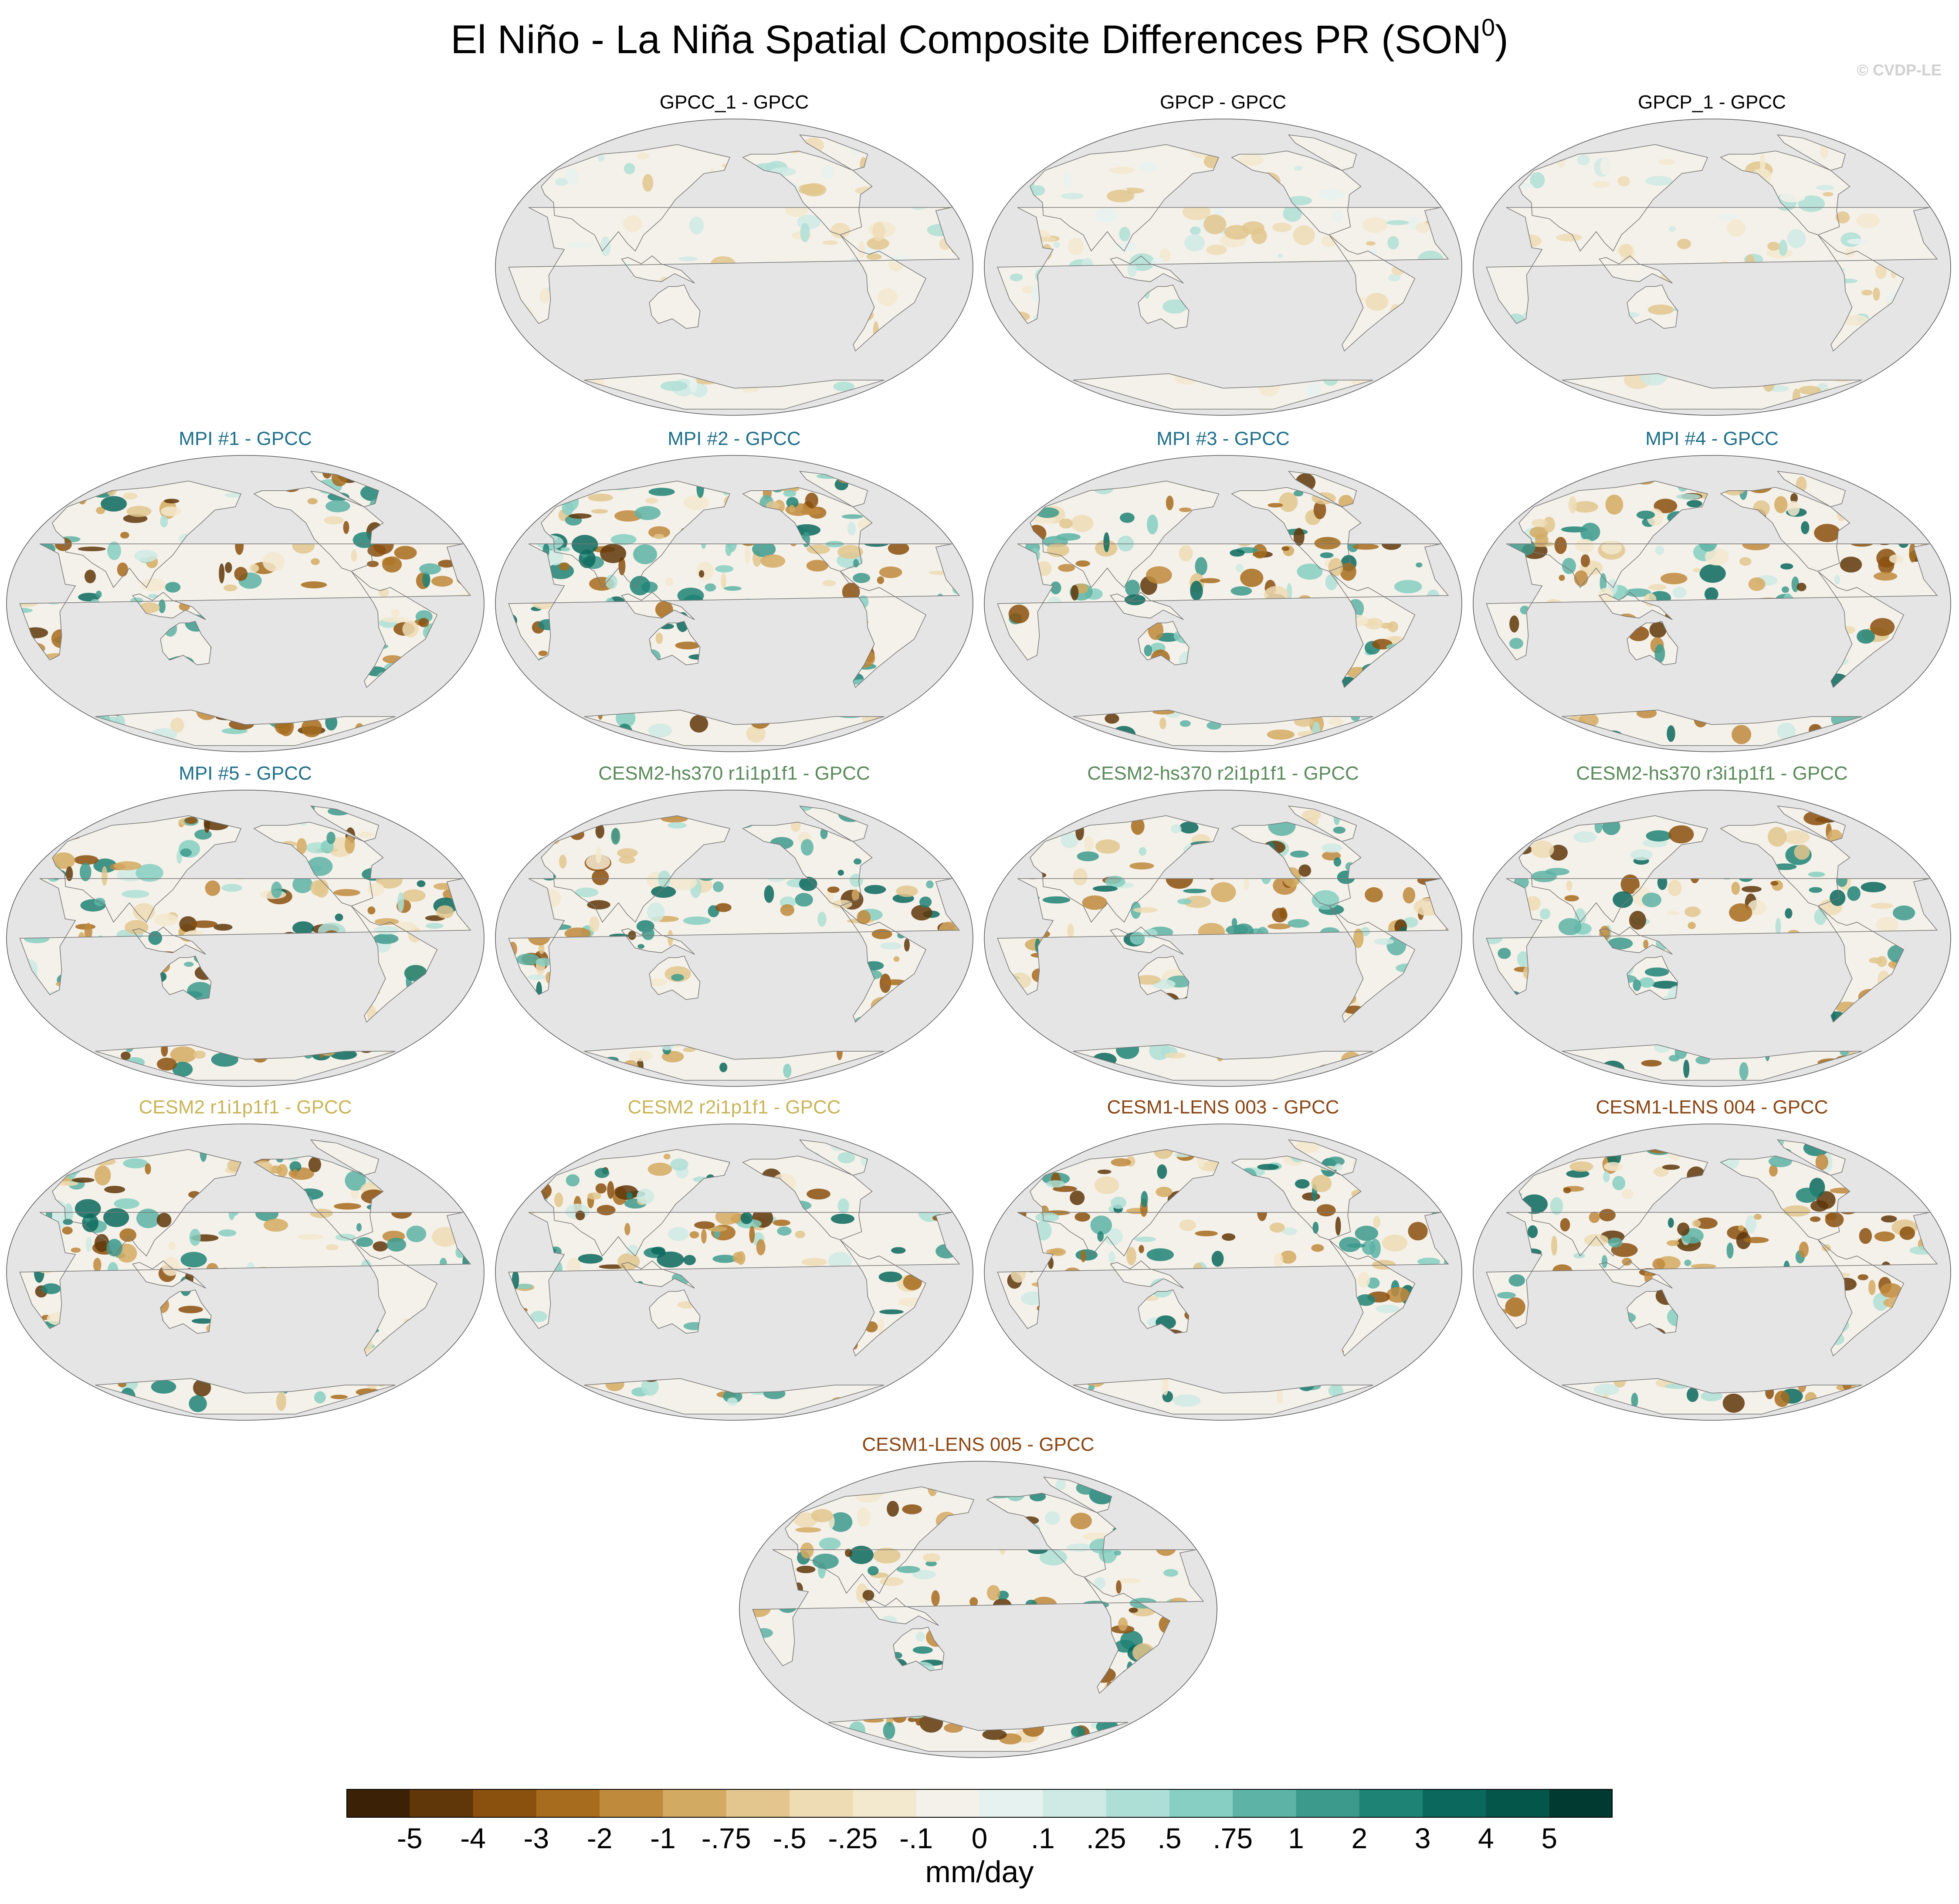 Image resolution: width=1959 pixels, height=1904 pixels. I want to click on colorbar-tick-label: 3, so click(1422, 1838).